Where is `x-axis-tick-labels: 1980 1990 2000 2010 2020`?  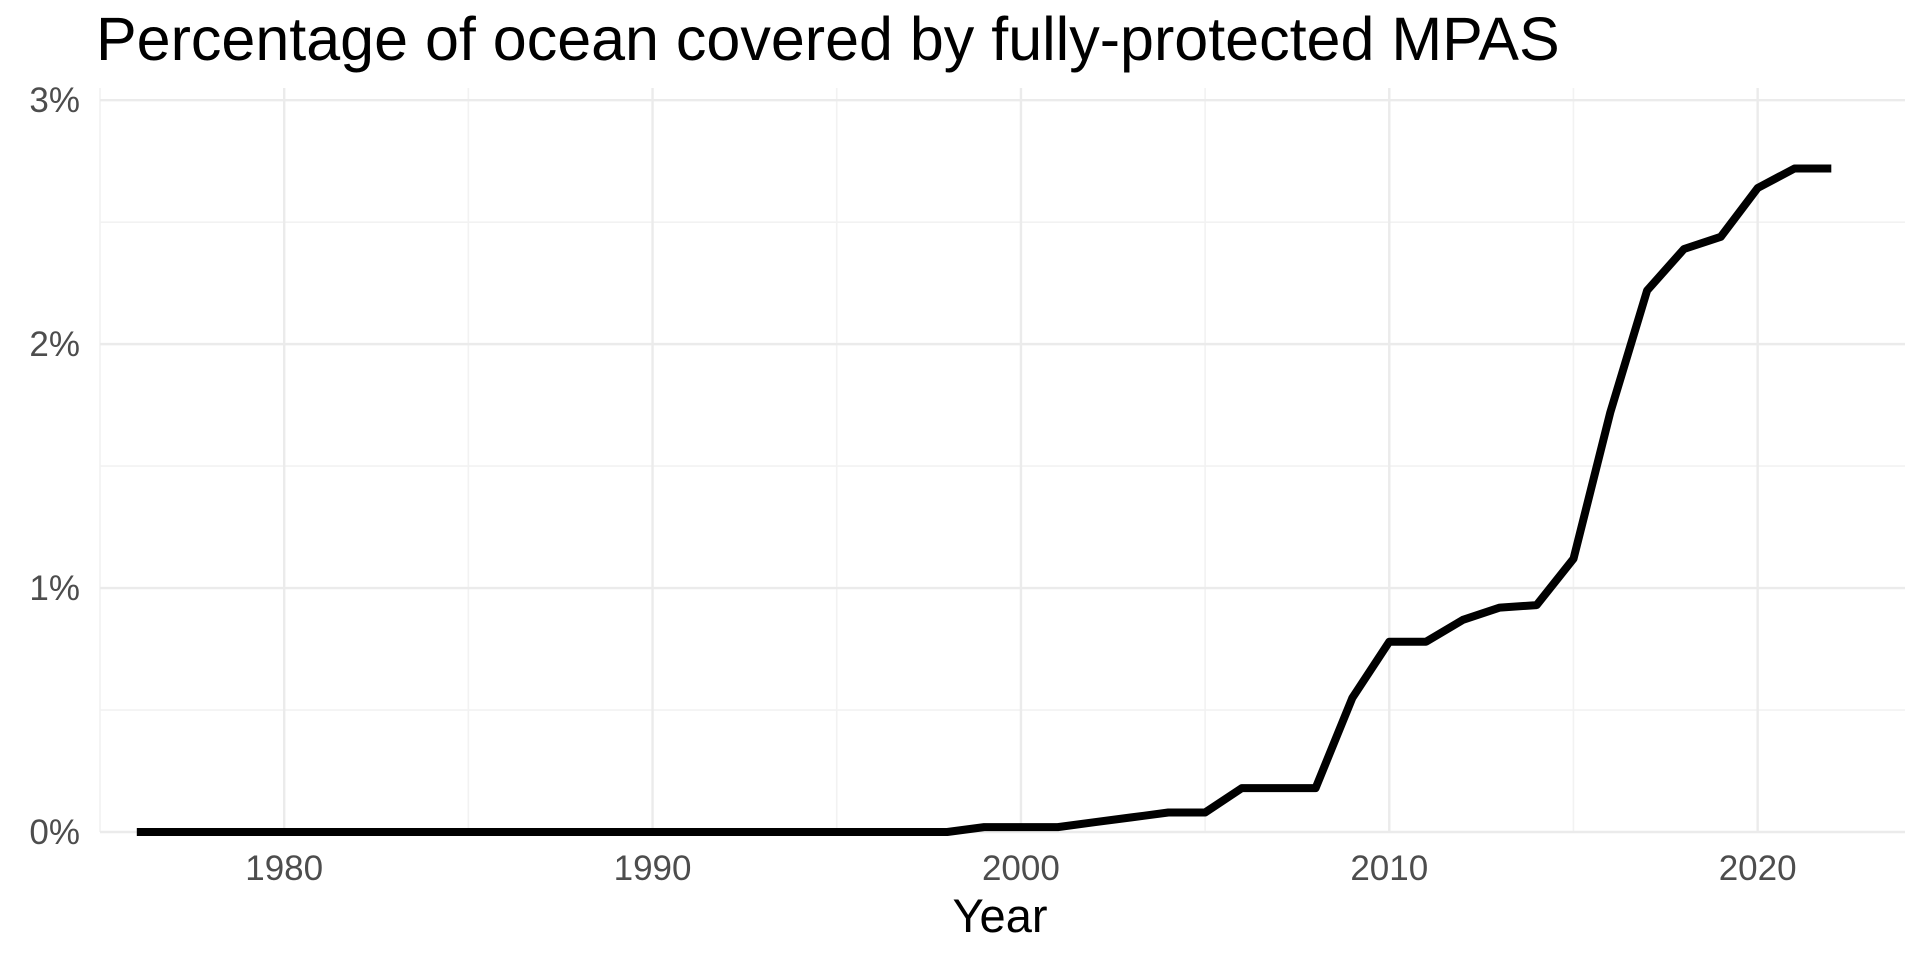
x-axis-tick-labels: 1980 1990 2000 2010 2020 is located at coordinates (1020, 868).